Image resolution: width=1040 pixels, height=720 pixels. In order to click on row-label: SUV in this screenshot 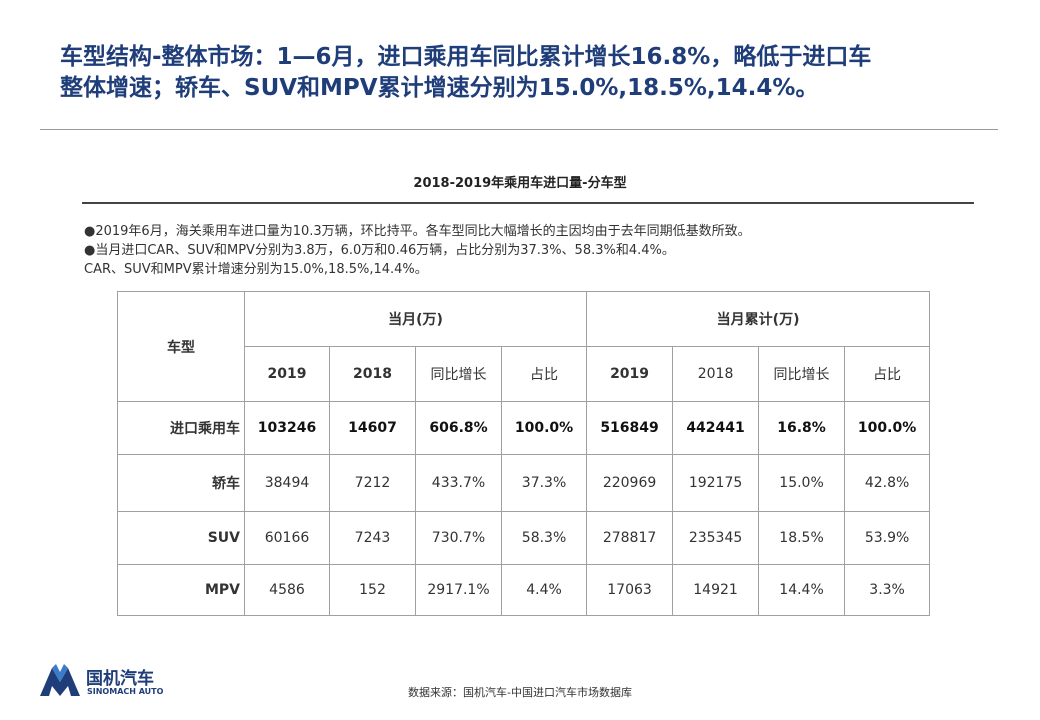, I will do `click(181, 538)`.